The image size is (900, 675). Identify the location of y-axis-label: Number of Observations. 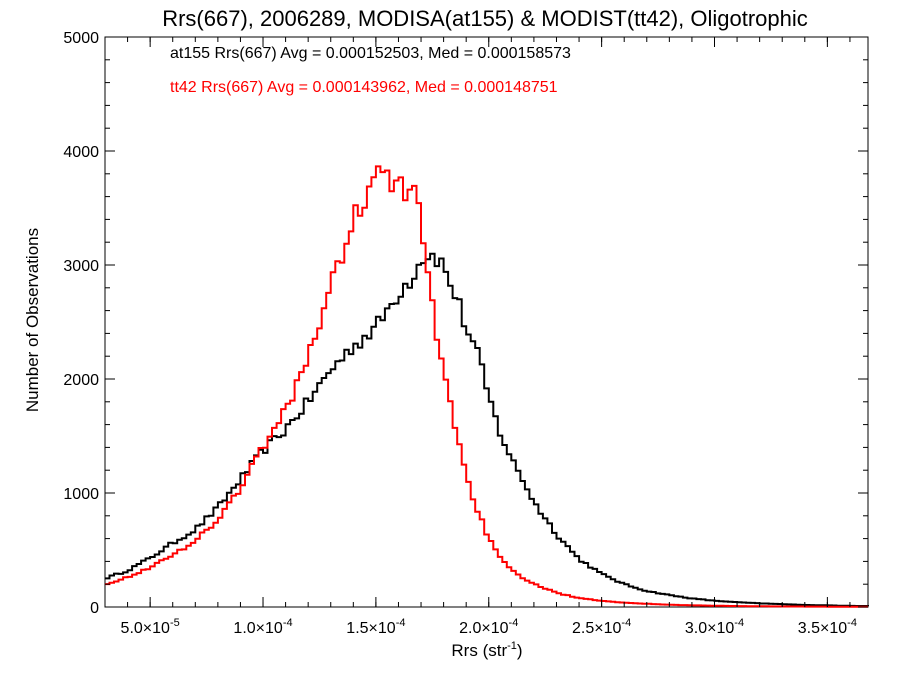
(32, 320).